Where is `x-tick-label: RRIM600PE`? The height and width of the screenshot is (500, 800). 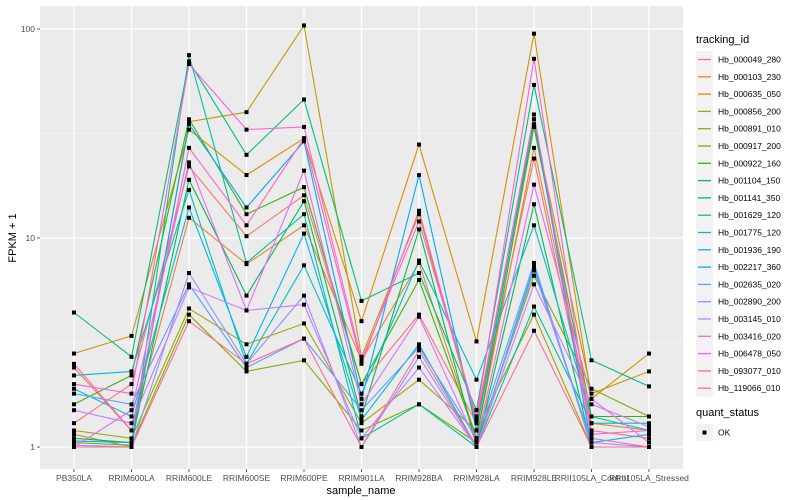 x-tick-label: RRIM600PE is located at coordinates (304, 478).